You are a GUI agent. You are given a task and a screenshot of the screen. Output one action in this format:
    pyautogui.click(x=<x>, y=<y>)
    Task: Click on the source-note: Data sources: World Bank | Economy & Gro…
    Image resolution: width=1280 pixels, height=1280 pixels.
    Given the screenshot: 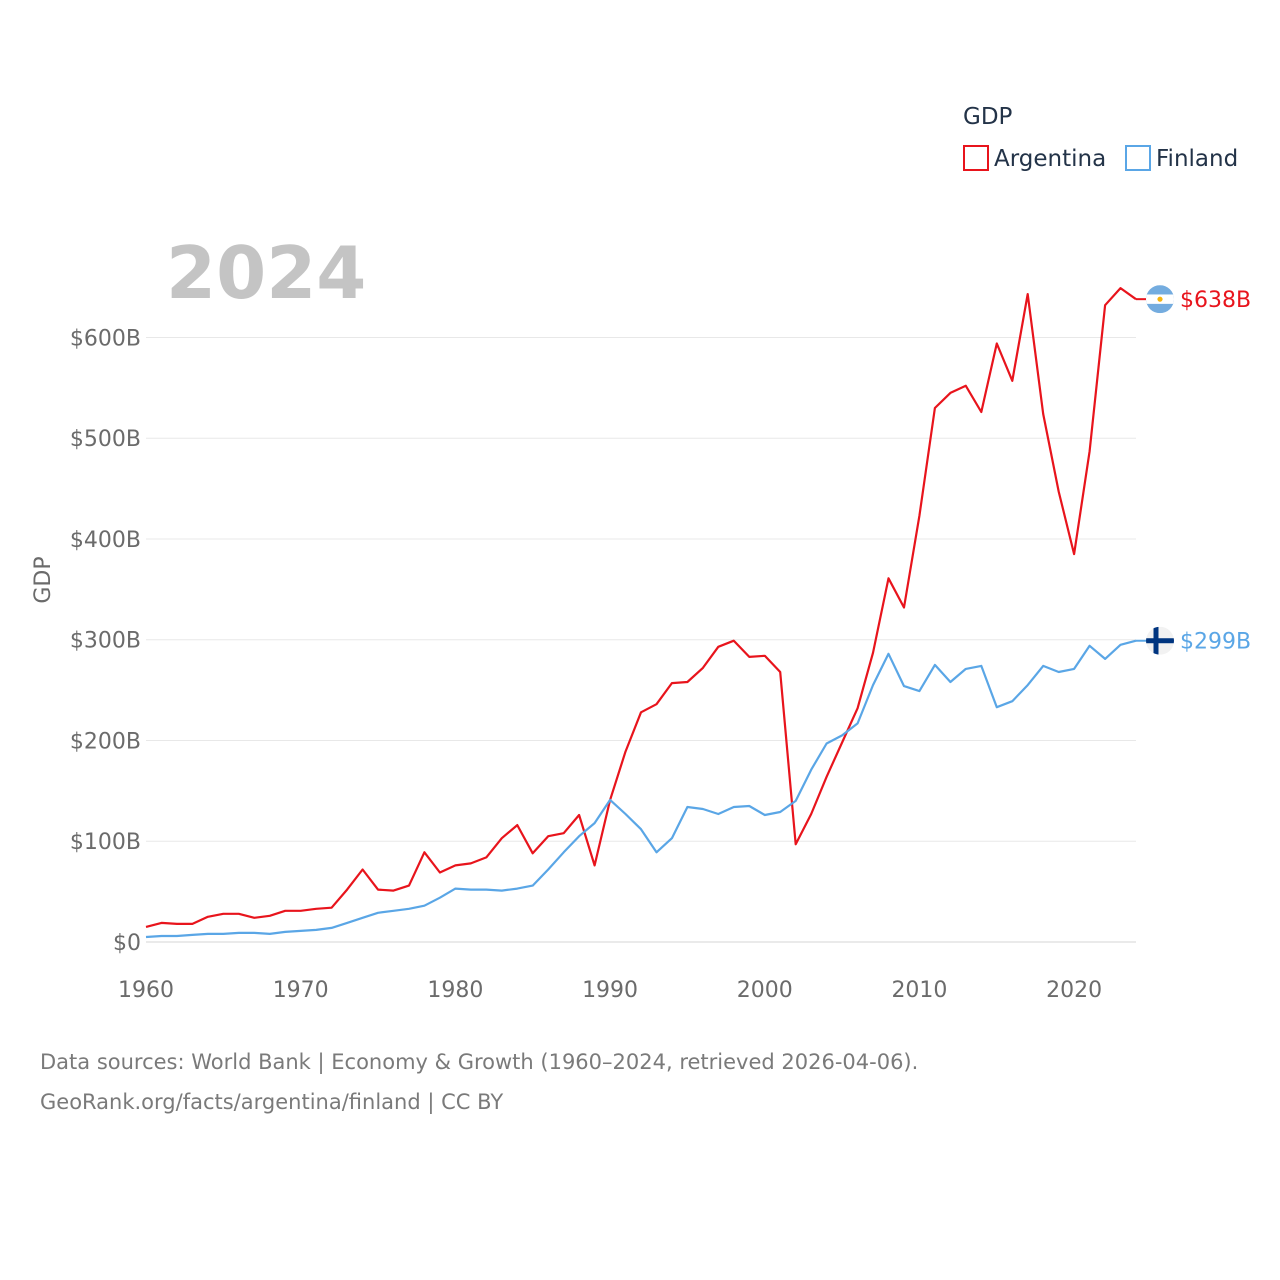 What is the action you would take?
    pyautogui.click(x=479, y=1082)
    